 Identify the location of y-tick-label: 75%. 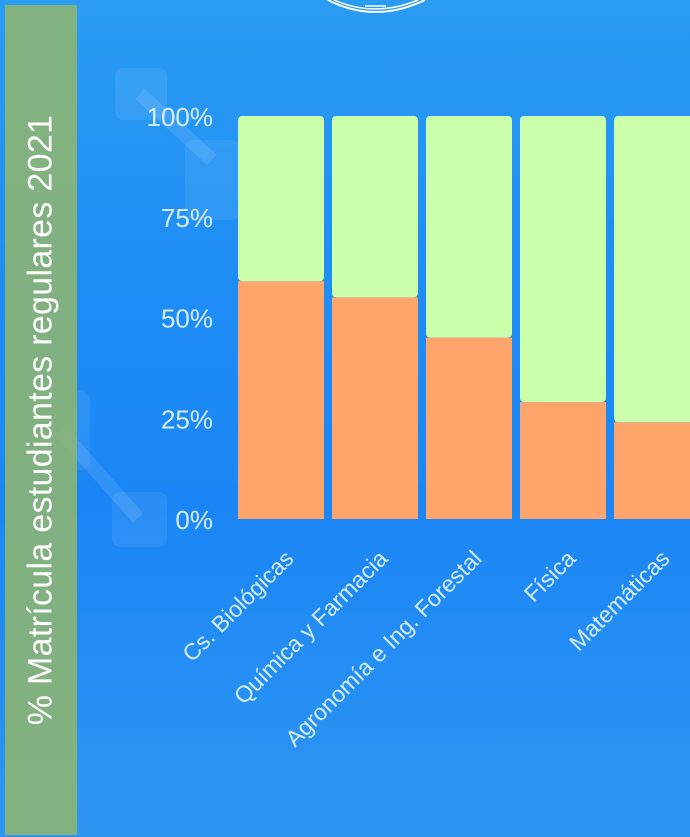
(187, 218).